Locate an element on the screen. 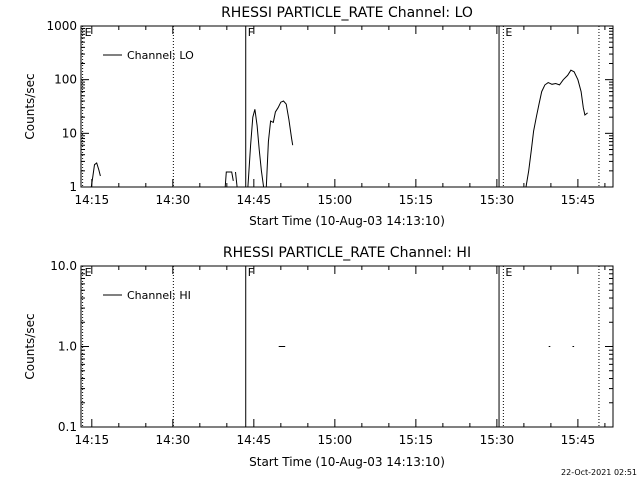  chart-title: RHESSI PARTICLE_RATE Channel: LO is located at coordinates (347, 13).